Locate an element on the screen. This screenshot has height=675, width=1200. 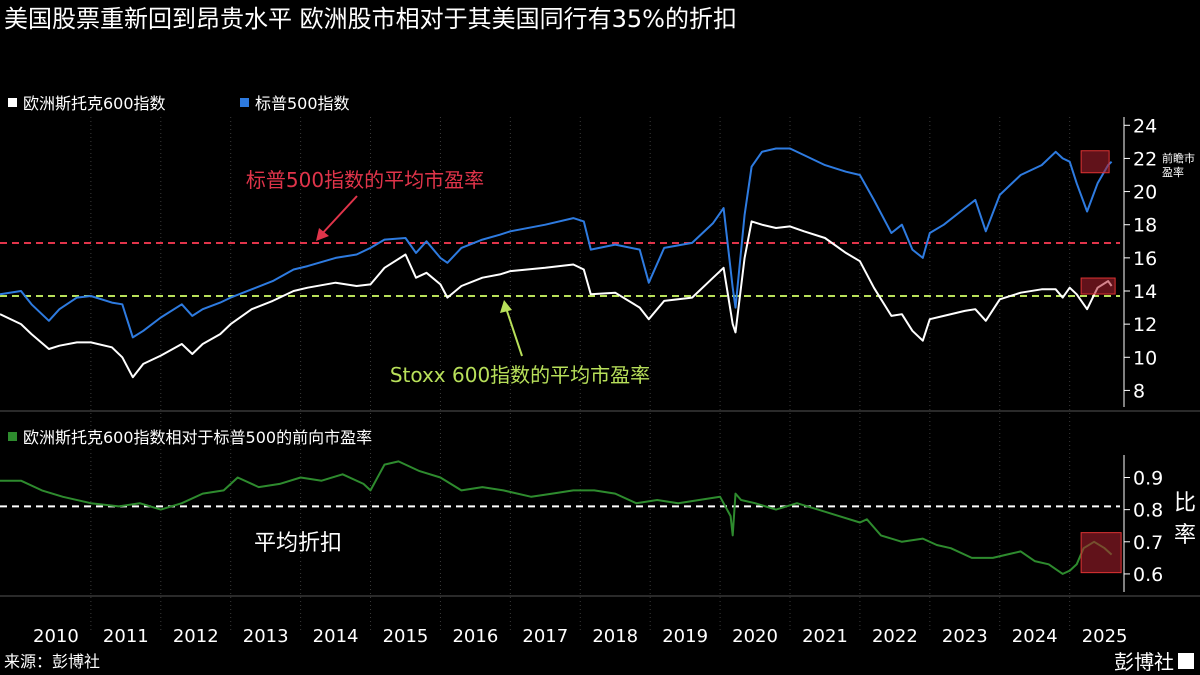
x-tick-label: 2020 is located at coordinates (755, 636).